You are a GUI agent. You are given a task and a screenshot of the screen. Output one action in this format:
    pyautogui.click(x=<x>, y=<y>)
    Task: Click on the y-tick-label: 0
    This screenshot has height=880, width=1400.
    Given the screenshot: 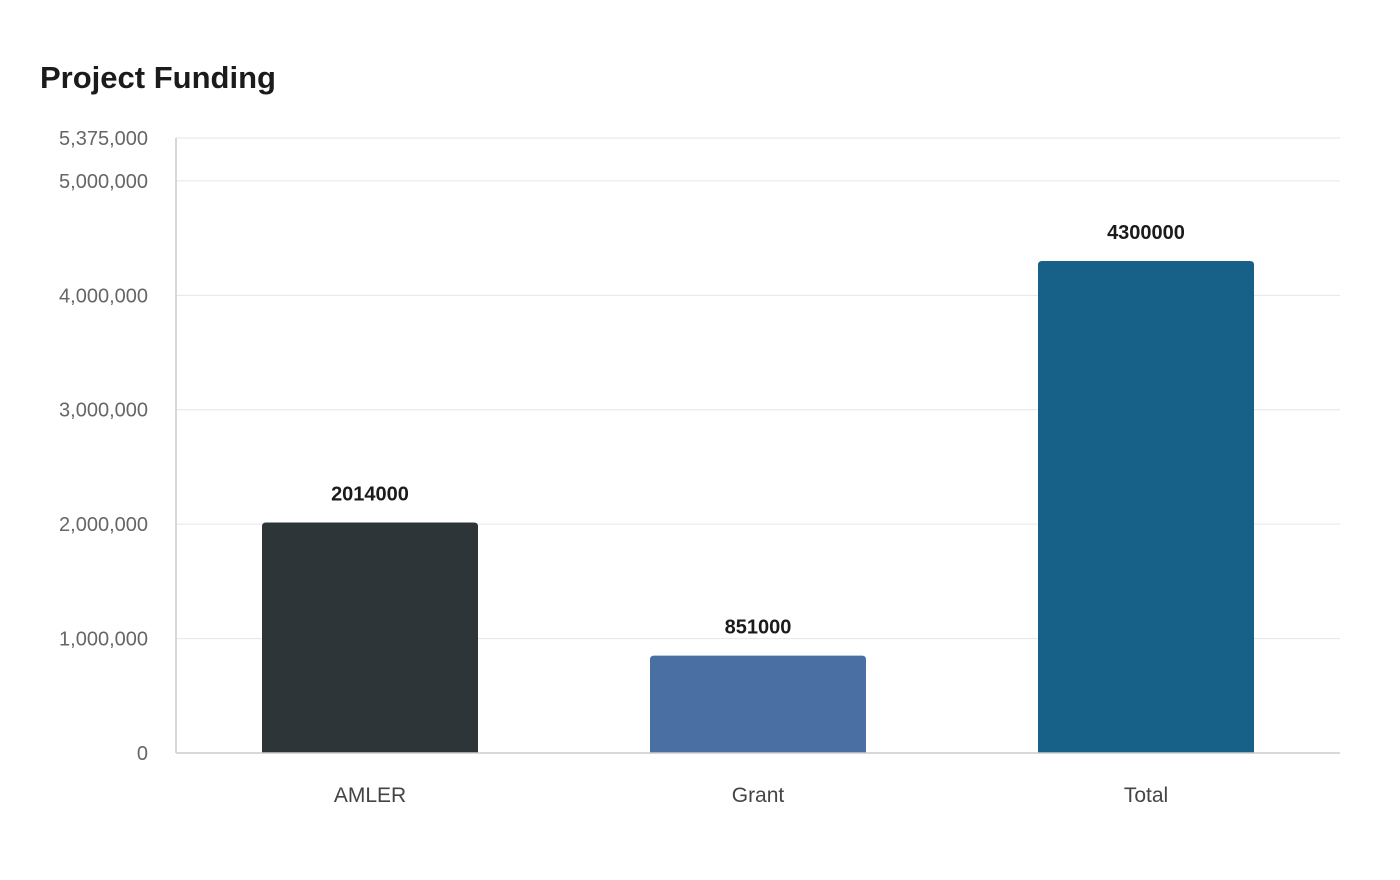 What is the action you would take?
    pyautogui.click(x=142, y=754)
    